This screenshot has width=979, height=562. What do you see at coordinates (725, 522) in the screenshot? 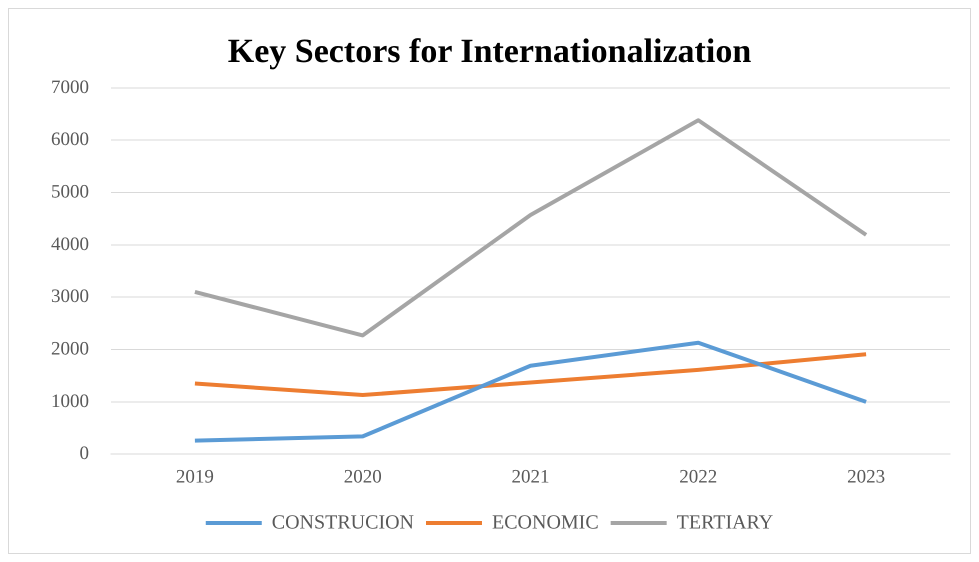
I see `legend-label: TERTIARY` at bounding box center [725, 522].